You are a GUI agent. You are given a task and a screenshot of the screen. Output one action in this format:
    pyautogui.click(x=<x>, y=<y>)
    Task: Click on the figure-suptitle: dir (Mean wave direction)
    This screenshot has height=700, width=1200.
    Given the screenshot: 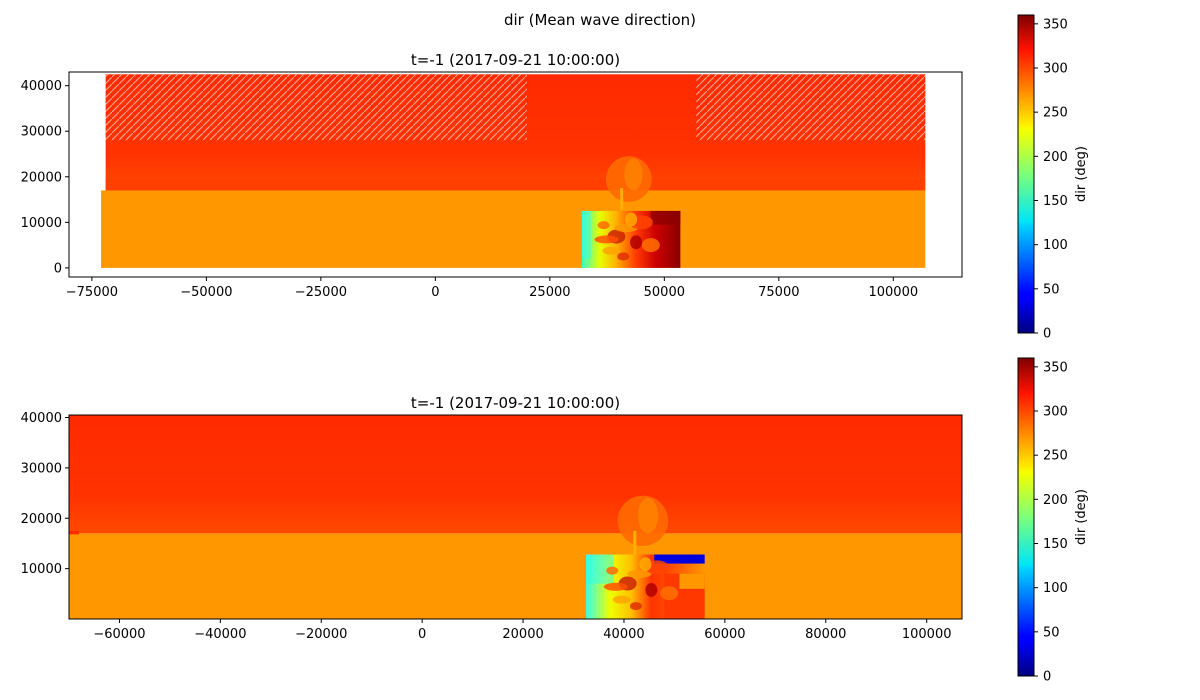 What is the action you would take?
    pyautogui.click(x=600, y=20)
    